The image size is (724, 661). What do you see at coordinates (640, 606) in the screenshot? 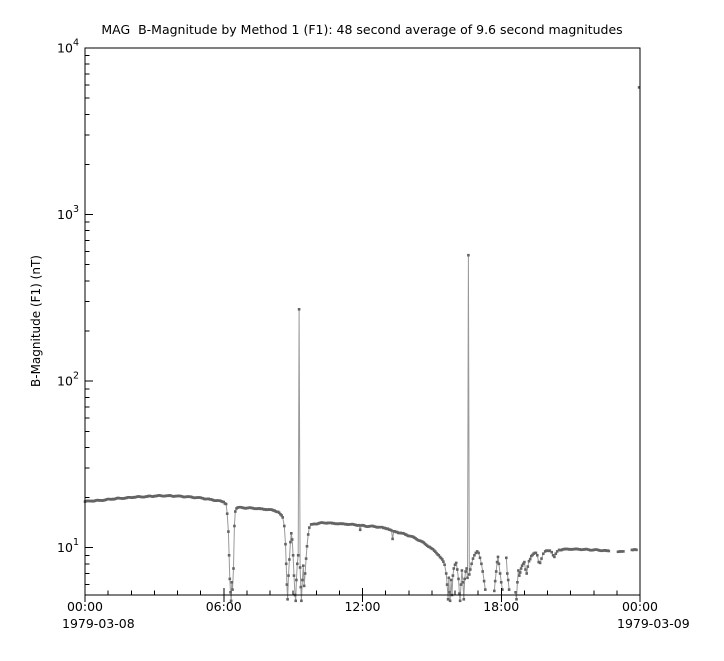
I see `x-tick-label: 00:00` at bounding box center [640, 606].